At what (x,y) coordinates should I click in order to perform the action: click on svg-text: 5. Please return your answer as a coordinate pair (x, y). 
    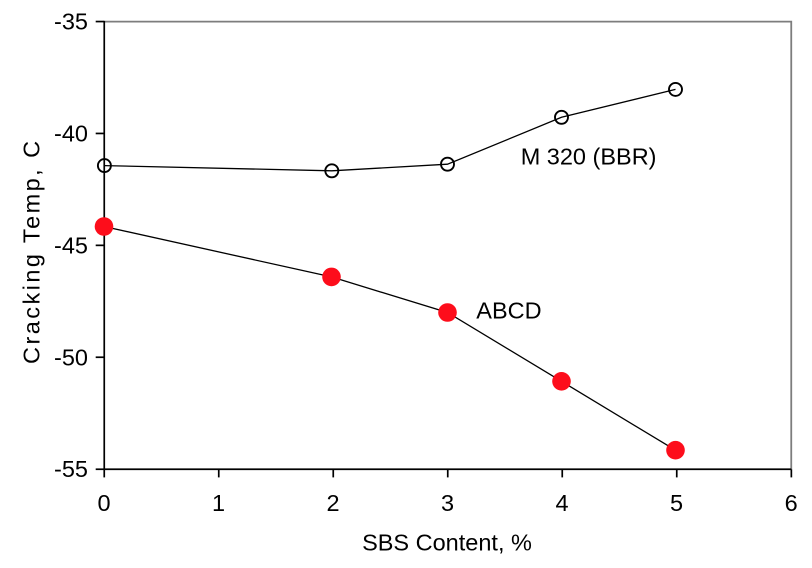
    Looking at the image, I should click on (676, 503).